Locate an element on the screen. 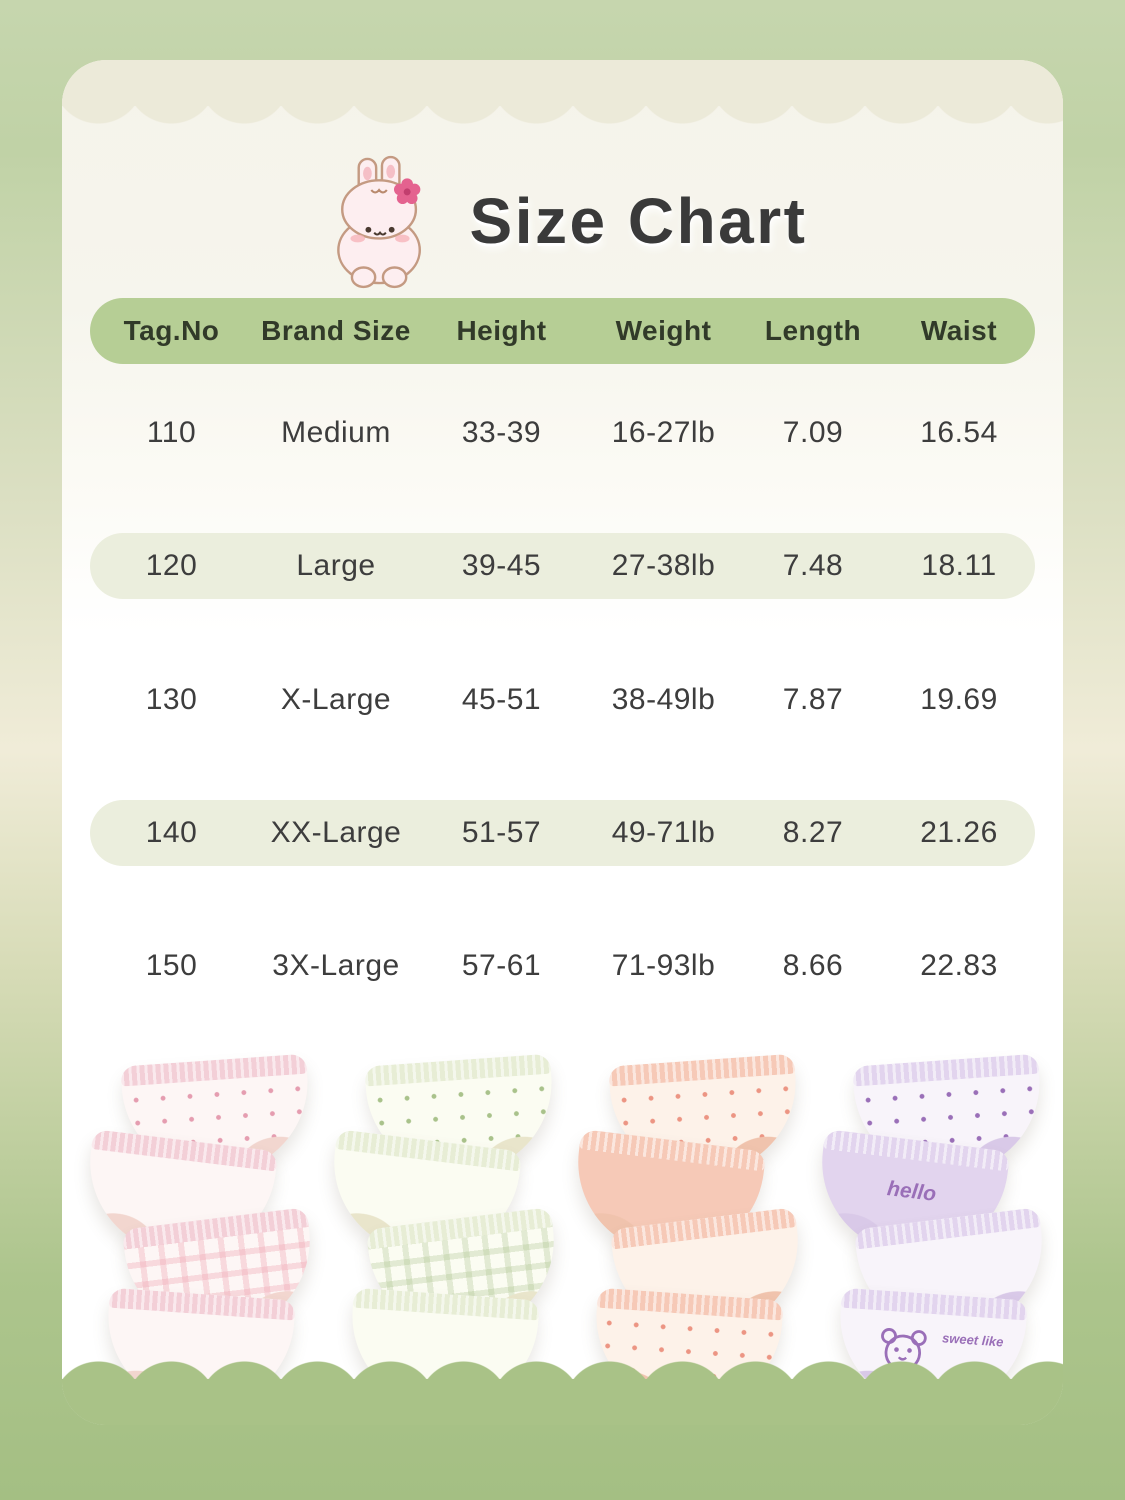 The height and width of the screenshot is (1500, 1125). table-cell: 18.11 is located at coordinates (959, 565).